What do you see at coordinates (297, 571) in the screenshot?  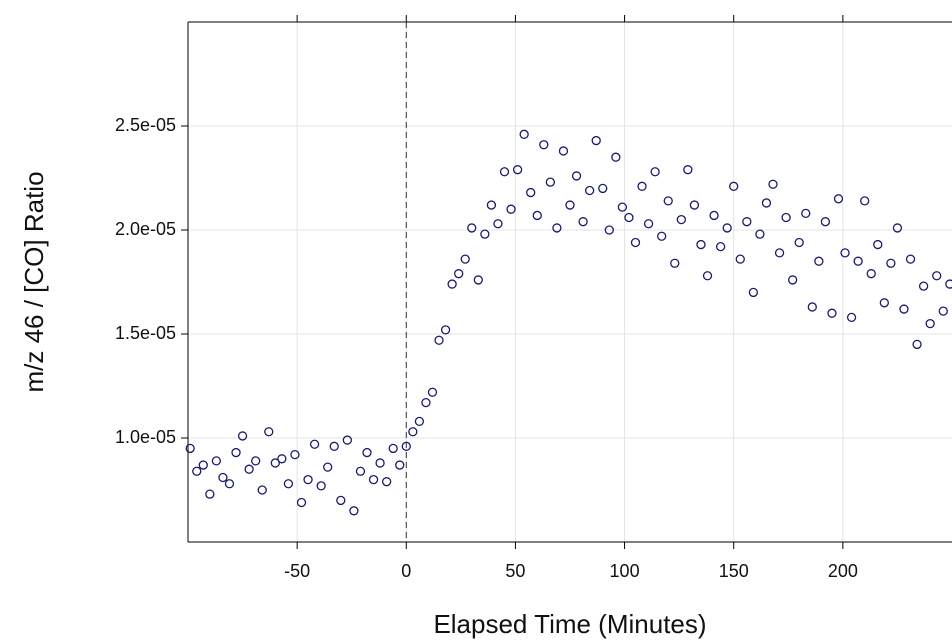 I see `x-tick-label: -50` at bounding box center [297, 571].